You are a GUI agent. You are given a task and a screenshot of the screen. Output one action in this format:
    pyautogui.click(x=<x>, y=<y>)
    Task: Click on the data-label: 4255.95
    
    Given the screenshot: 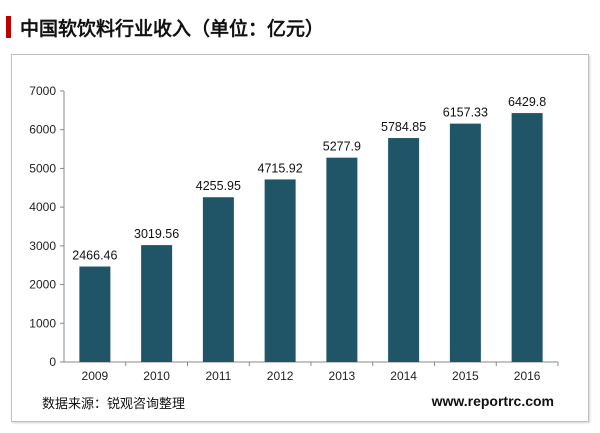 What is the action you would take?
    pyautogui.click(x=218, y=186)
    